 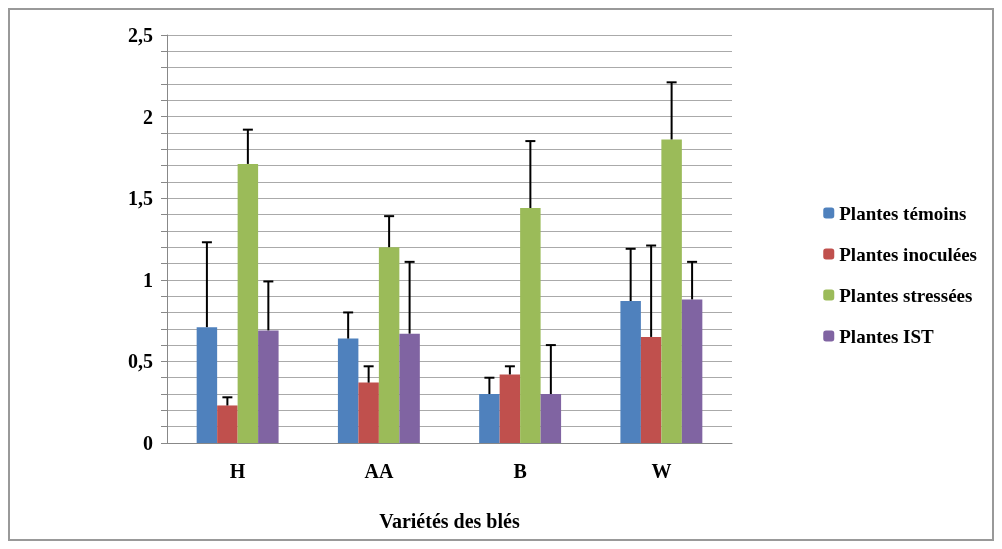 What do you see at coordinates (449, 521) in the screenshot?
I see `x-axis-title: Variétés des blés` at bounding box center [449, 521].